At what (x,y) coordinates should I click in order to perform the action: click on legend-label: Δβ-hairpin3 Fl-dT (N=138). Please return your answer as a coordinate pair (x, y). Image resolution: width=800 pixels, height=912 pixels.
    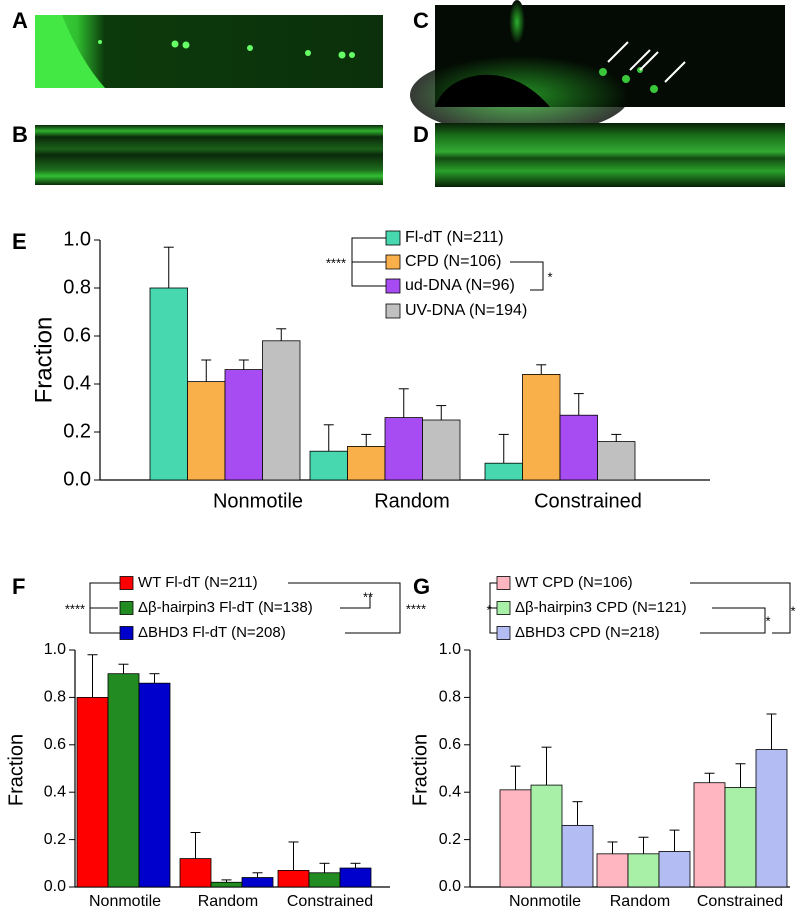
    Looking at the image, I should click on (225, 607).